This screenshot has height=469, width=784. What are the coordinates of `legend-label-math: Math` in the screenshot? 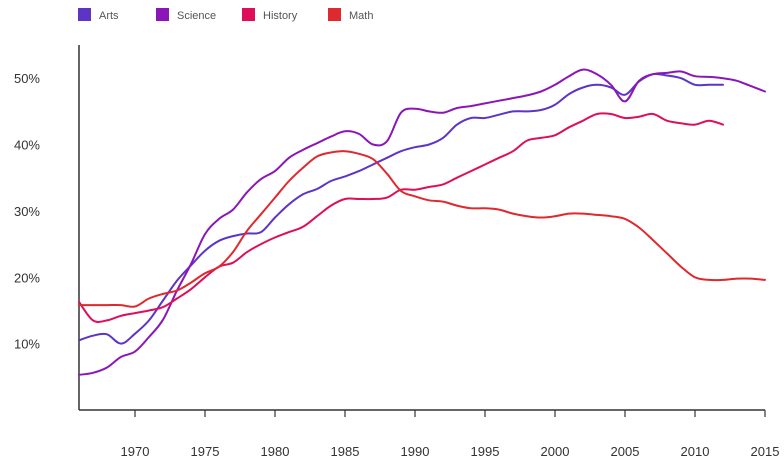 It's located at (361, 16).